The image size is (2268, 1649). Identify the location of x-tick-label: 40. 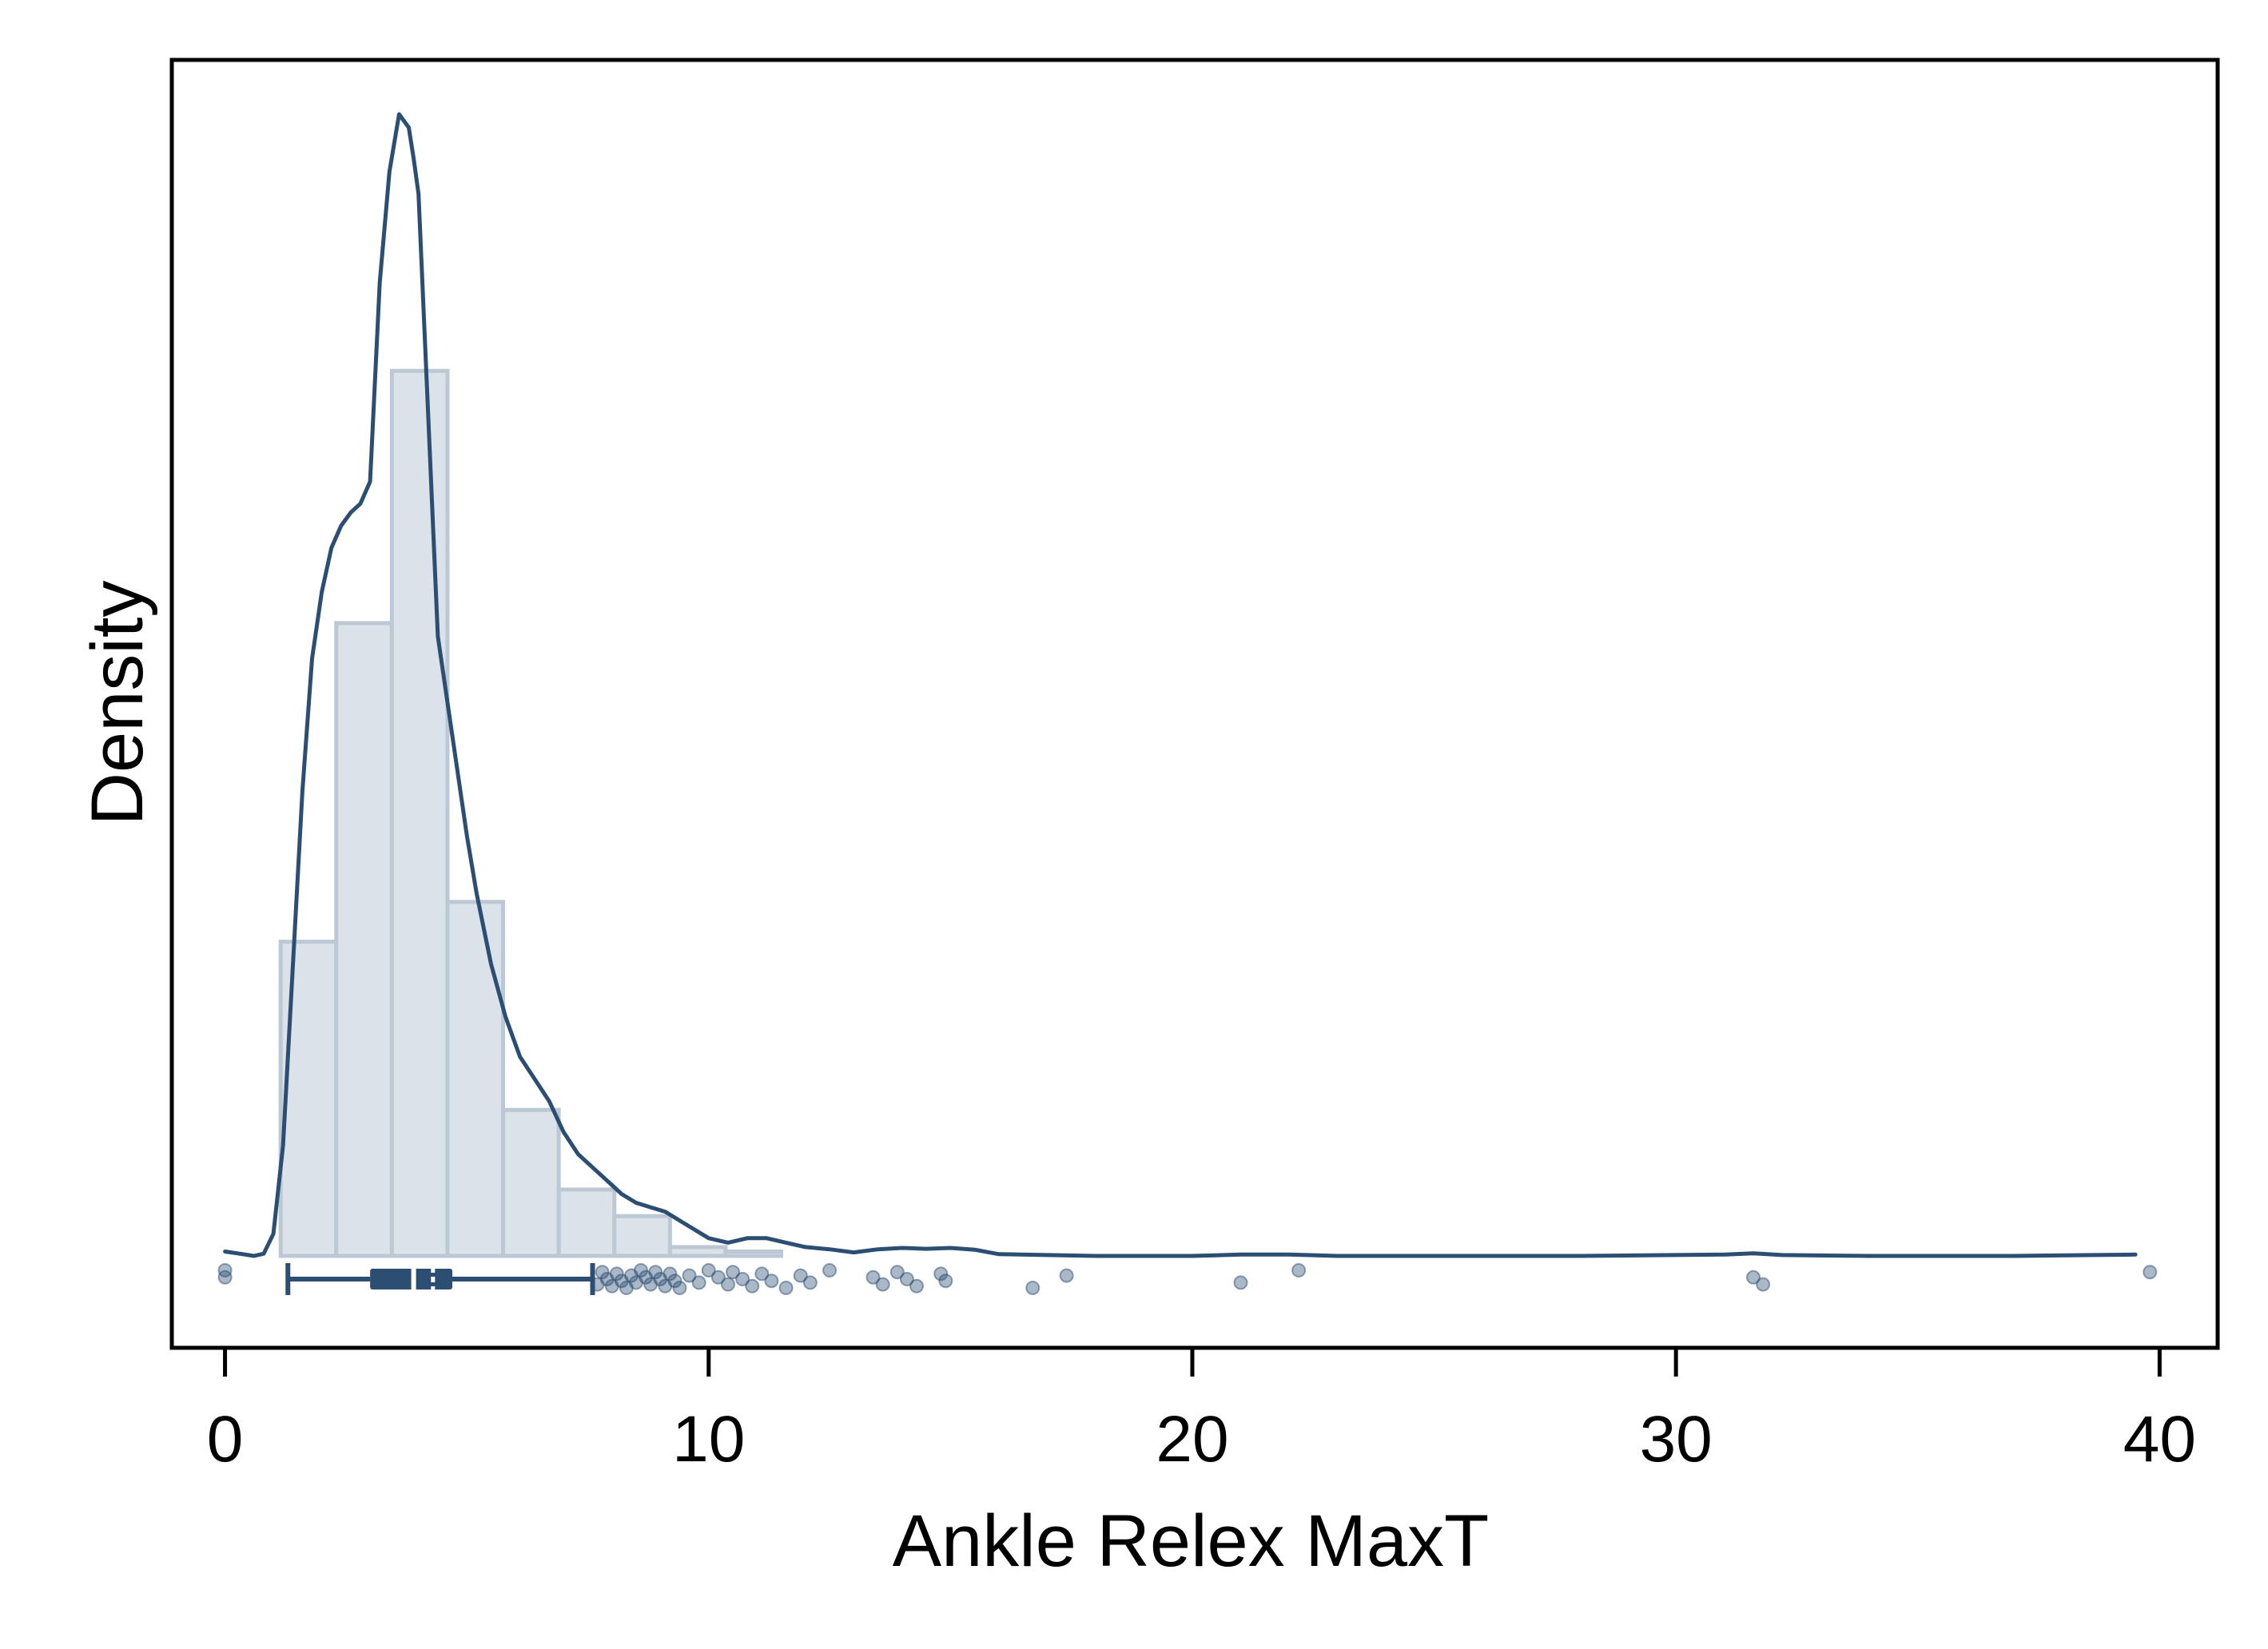
(2159, 1439).